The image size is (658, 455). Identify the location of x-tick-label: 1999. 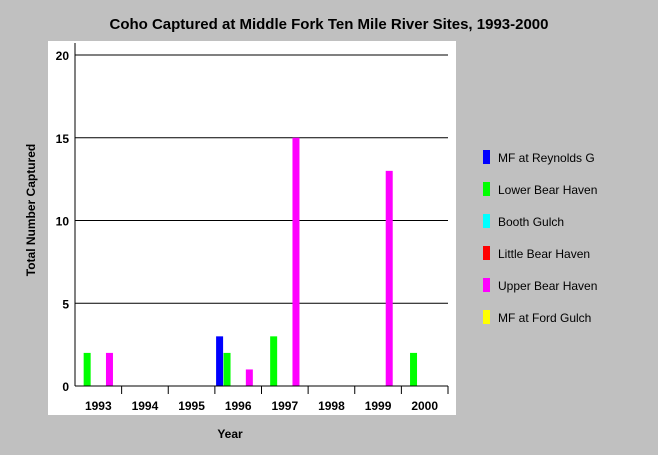
(378, 406).